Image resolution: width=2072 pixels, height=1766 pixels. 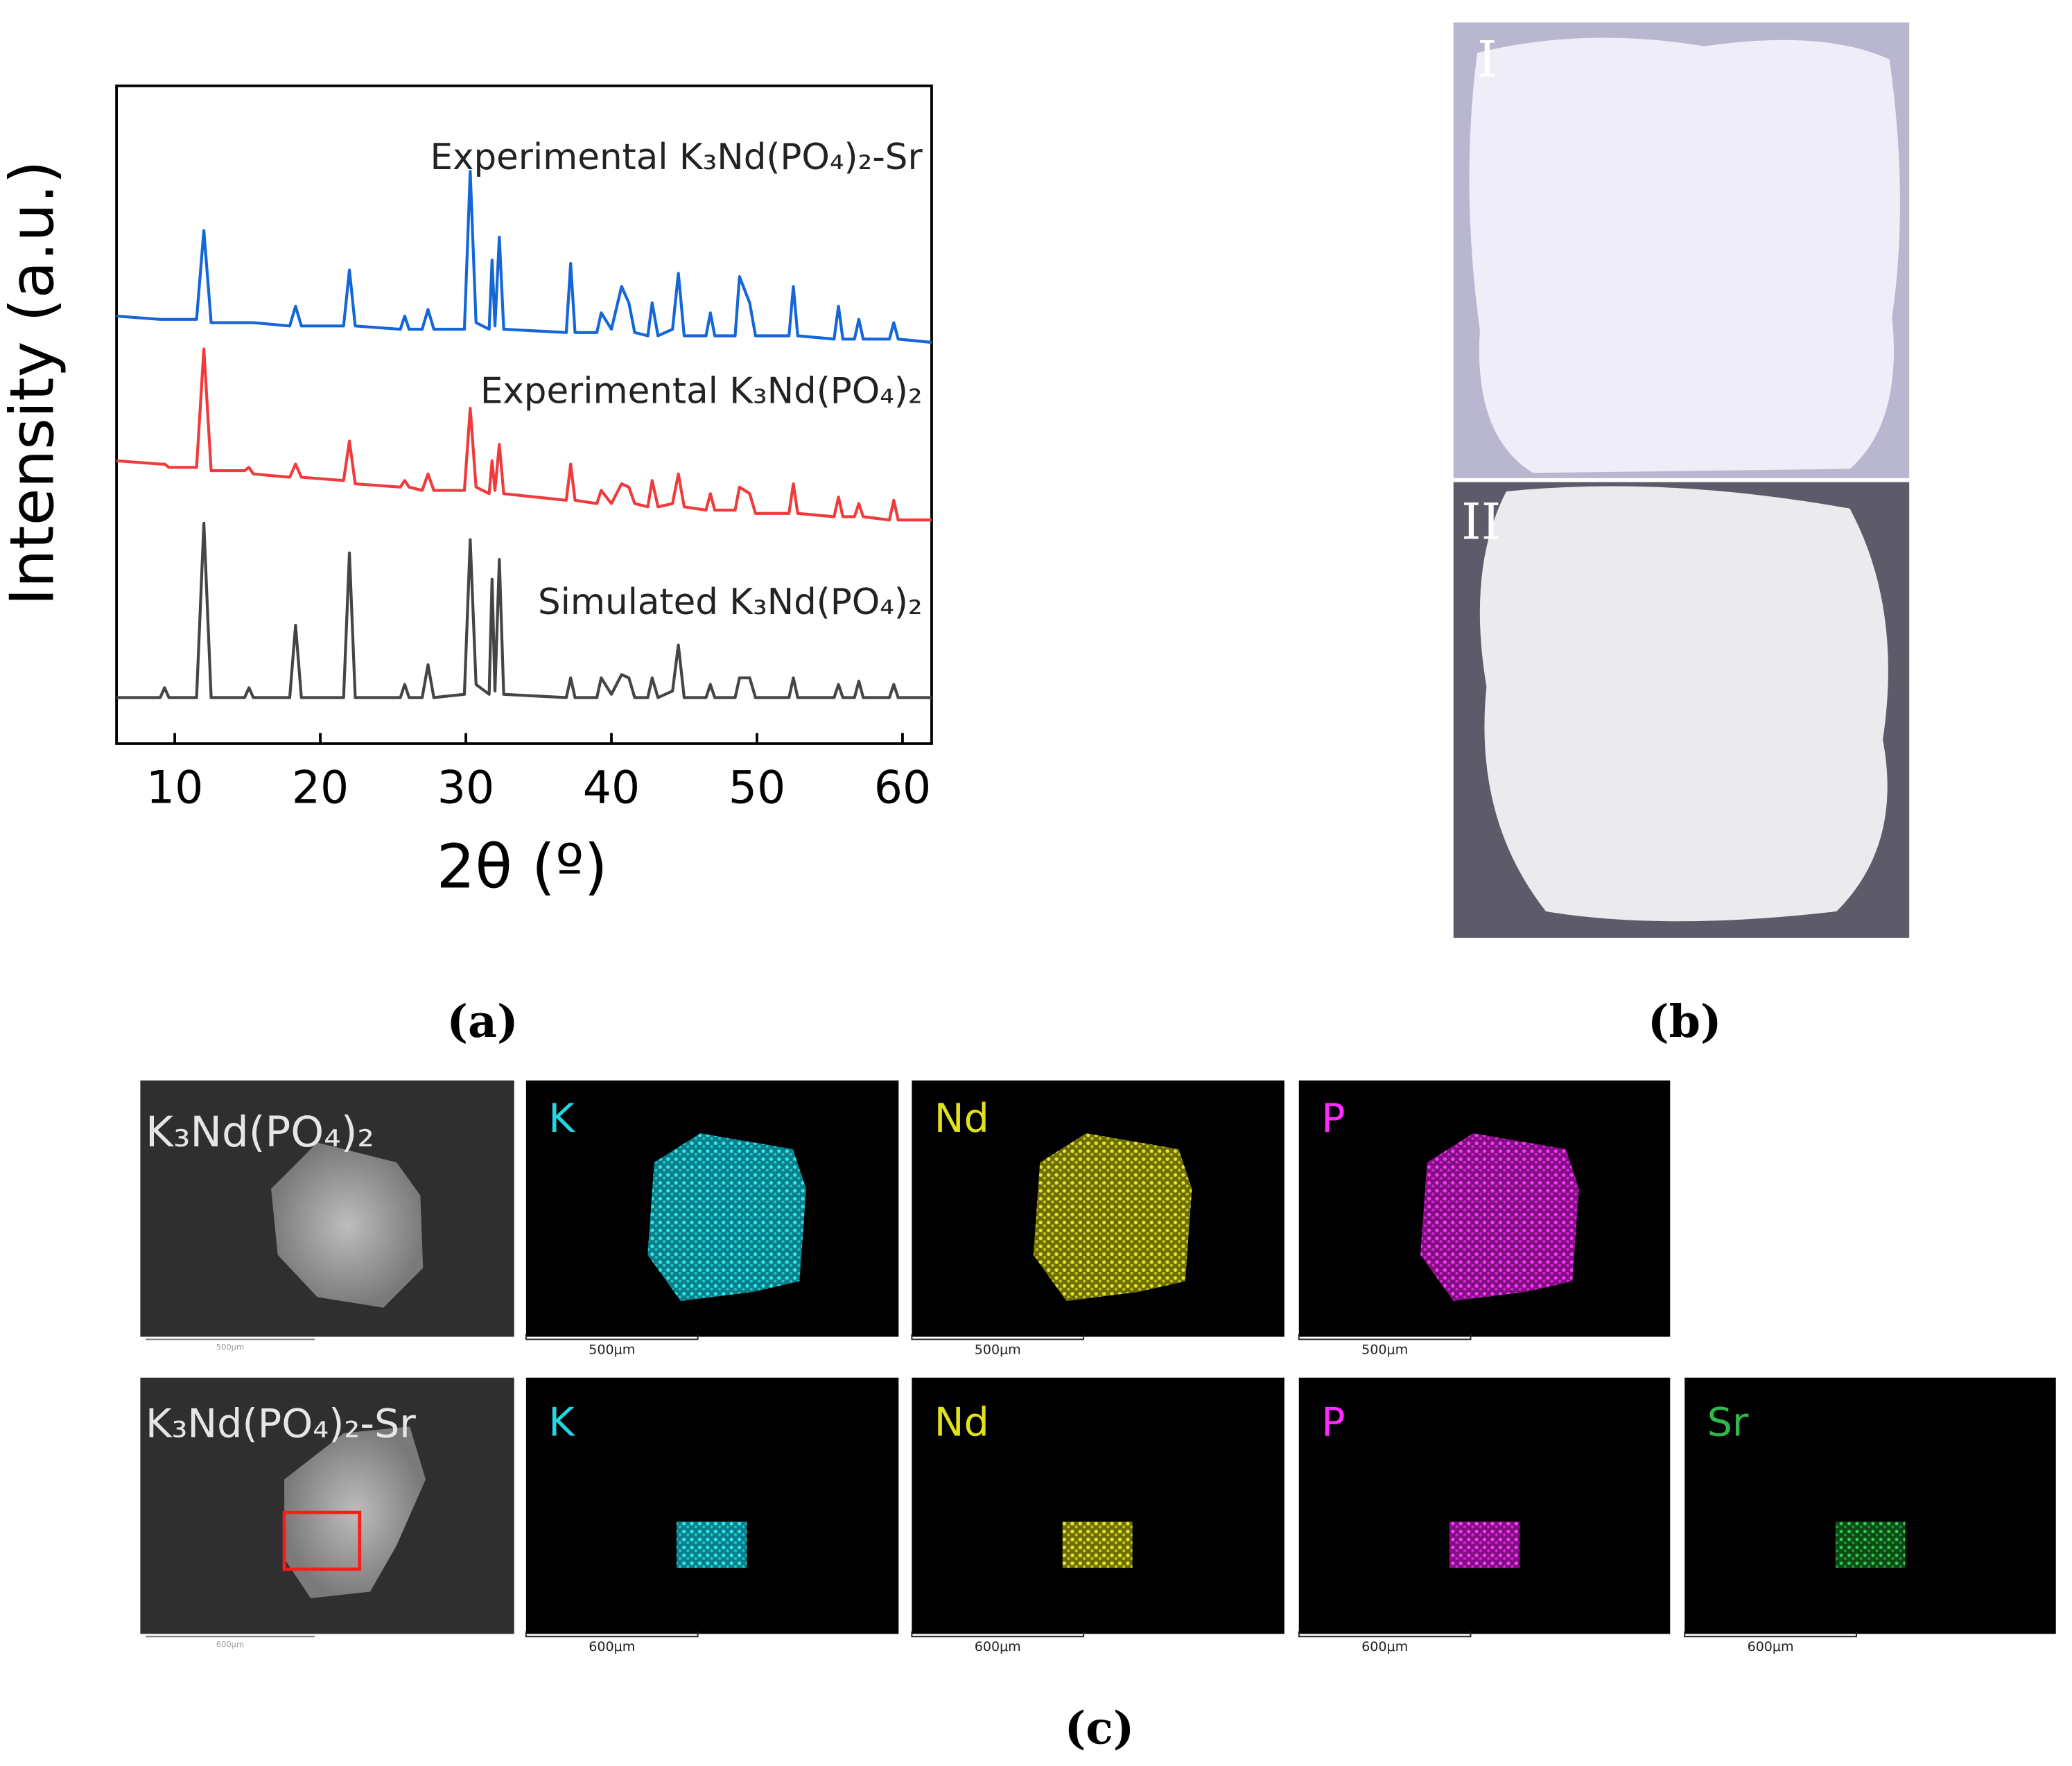 I want to click on scale-bars: 500μm 500μm 500μm 600μm 600μm 600μm 600μm, so click(x=1191, y=1494).